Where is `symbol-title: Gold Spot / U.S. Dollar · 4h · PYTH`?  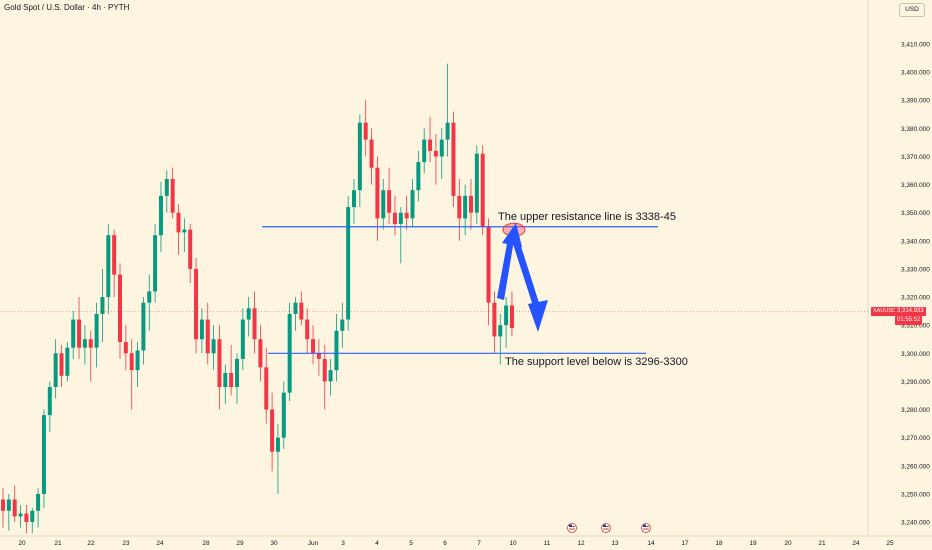
symbol-title: Gold Spot / U.S. Dollar · 4h · PYTH is located at coordinates (67, 7).